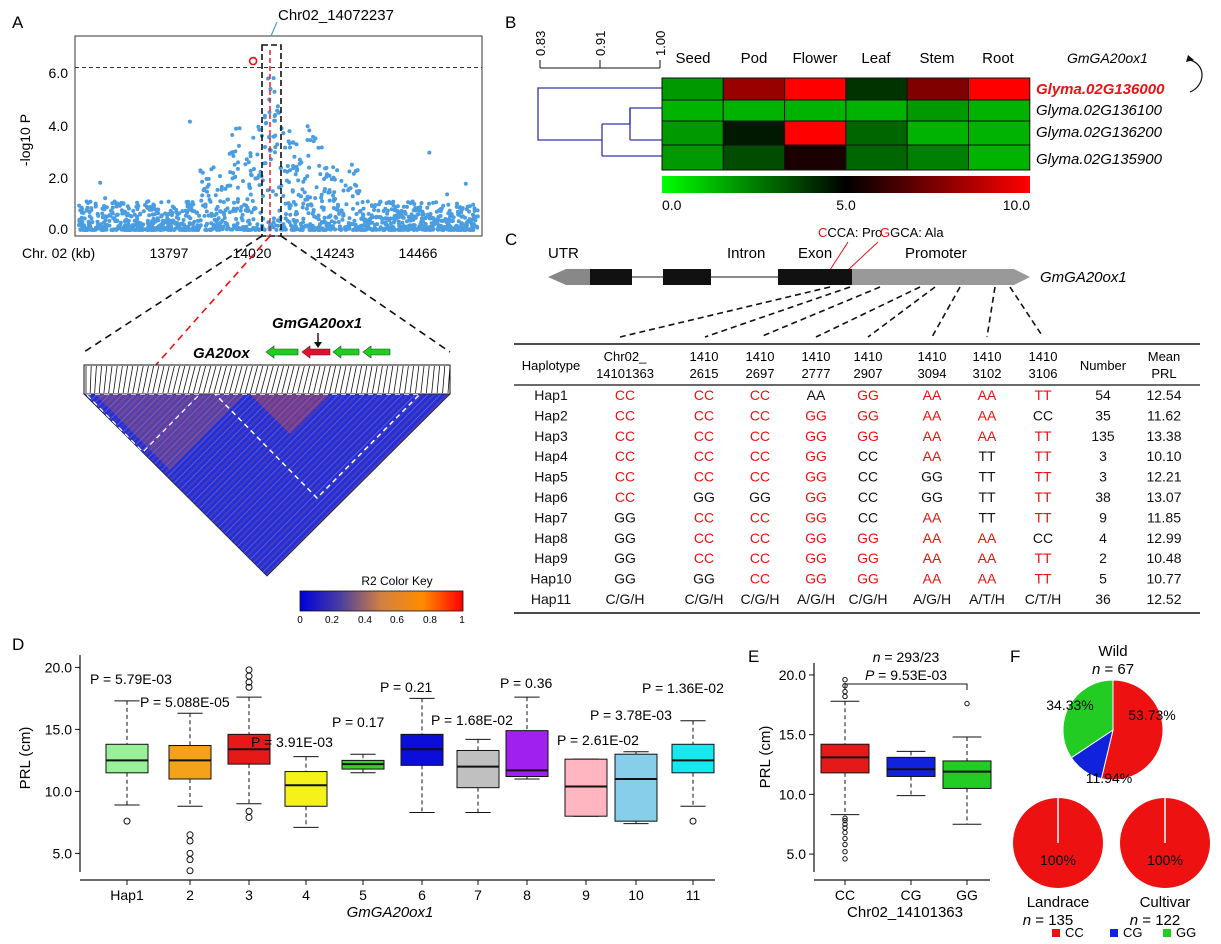 This screenshot has width=1221, height=944. What do you see at coordinates (1083, 277) in the screenshot?
I see `gene-structure-name: GmGA20ox1` at bounding box center [1083, 277].